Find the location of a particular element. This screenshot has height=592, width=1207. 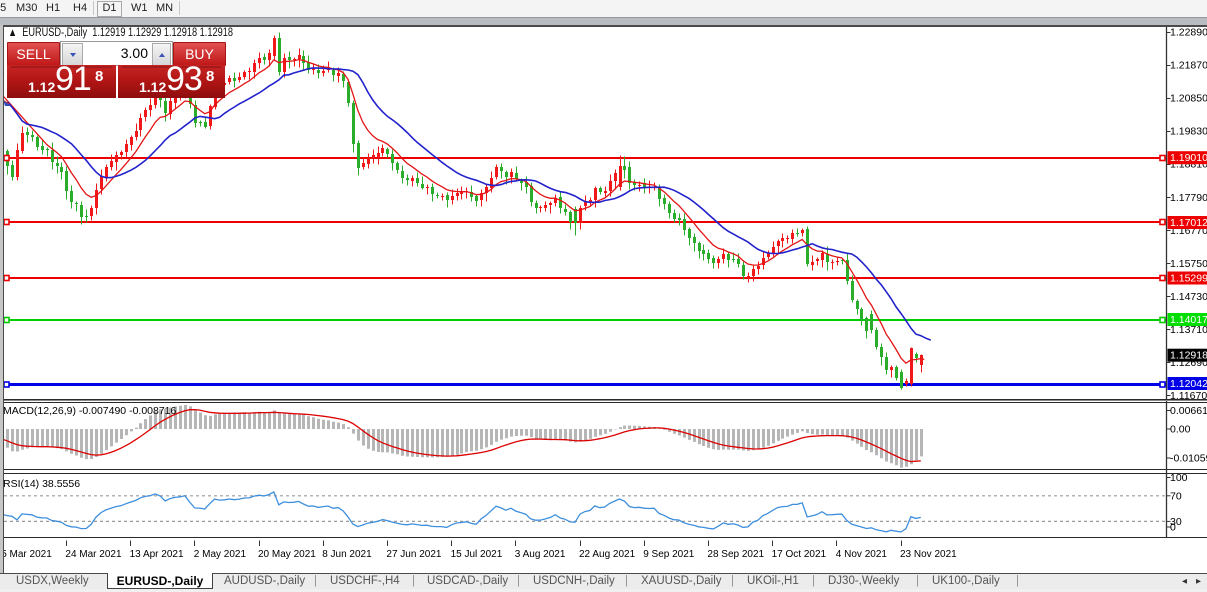

svg-text: 70 is located at coordinates (1176, 496).